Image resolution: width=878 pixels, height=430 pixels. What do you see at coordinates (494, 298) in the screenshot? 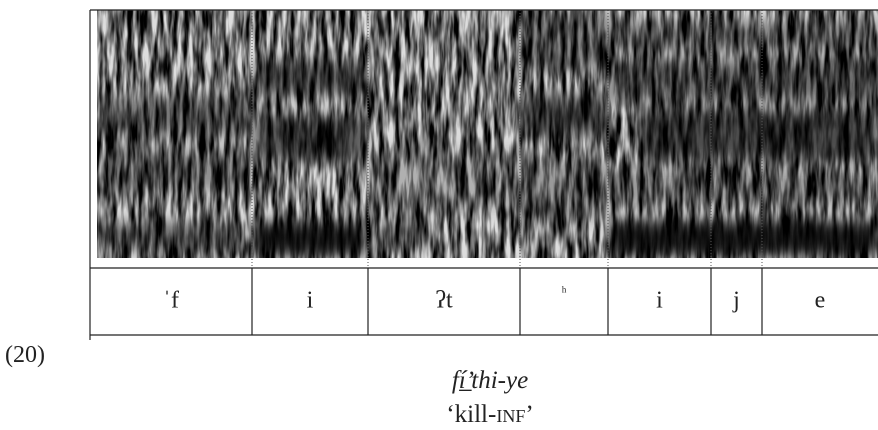
I see `segment-tier: ˈf i ʔt ʰ i j e` at bounding box center [494, 298].